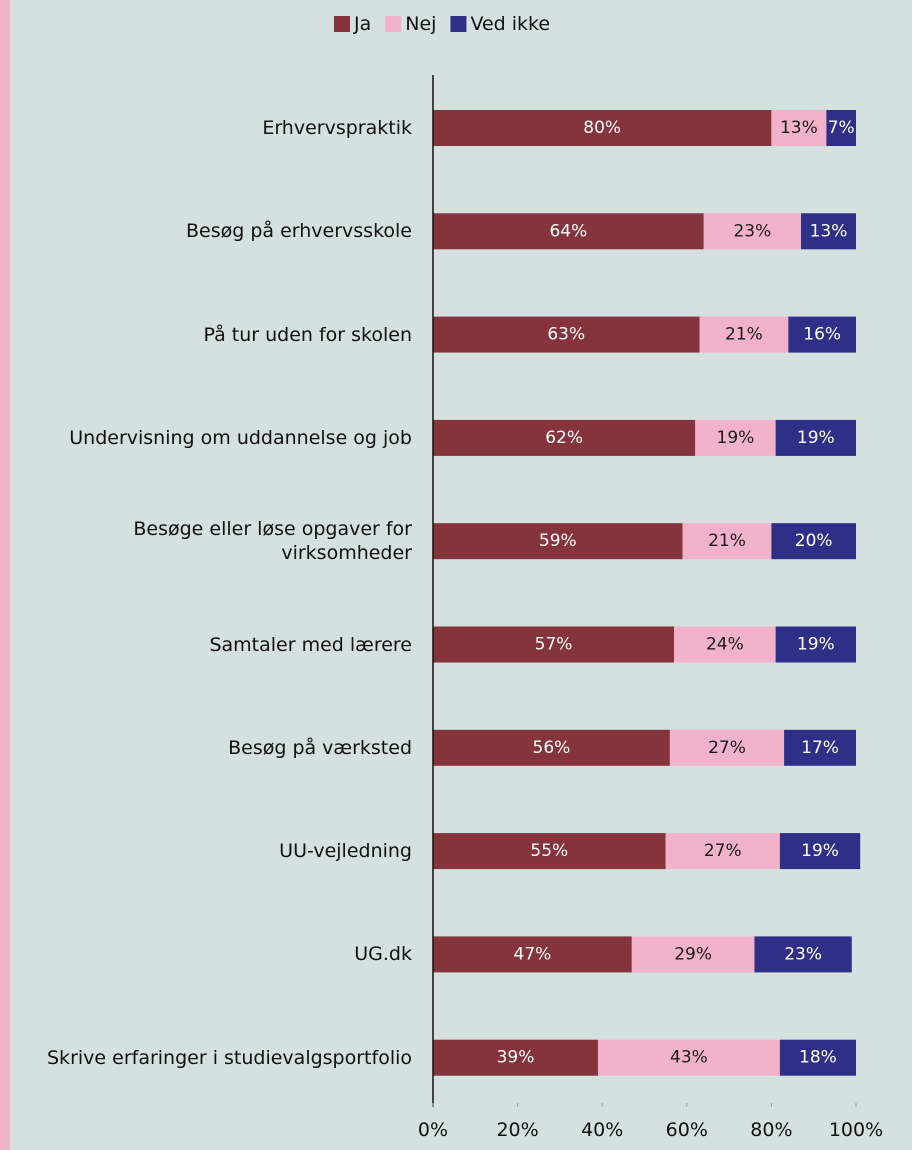 The image size is (912, 1150). Describe the element at coordinates (517, 1130) in the screenshot. I see `x-tick-label: 20%` at that location.